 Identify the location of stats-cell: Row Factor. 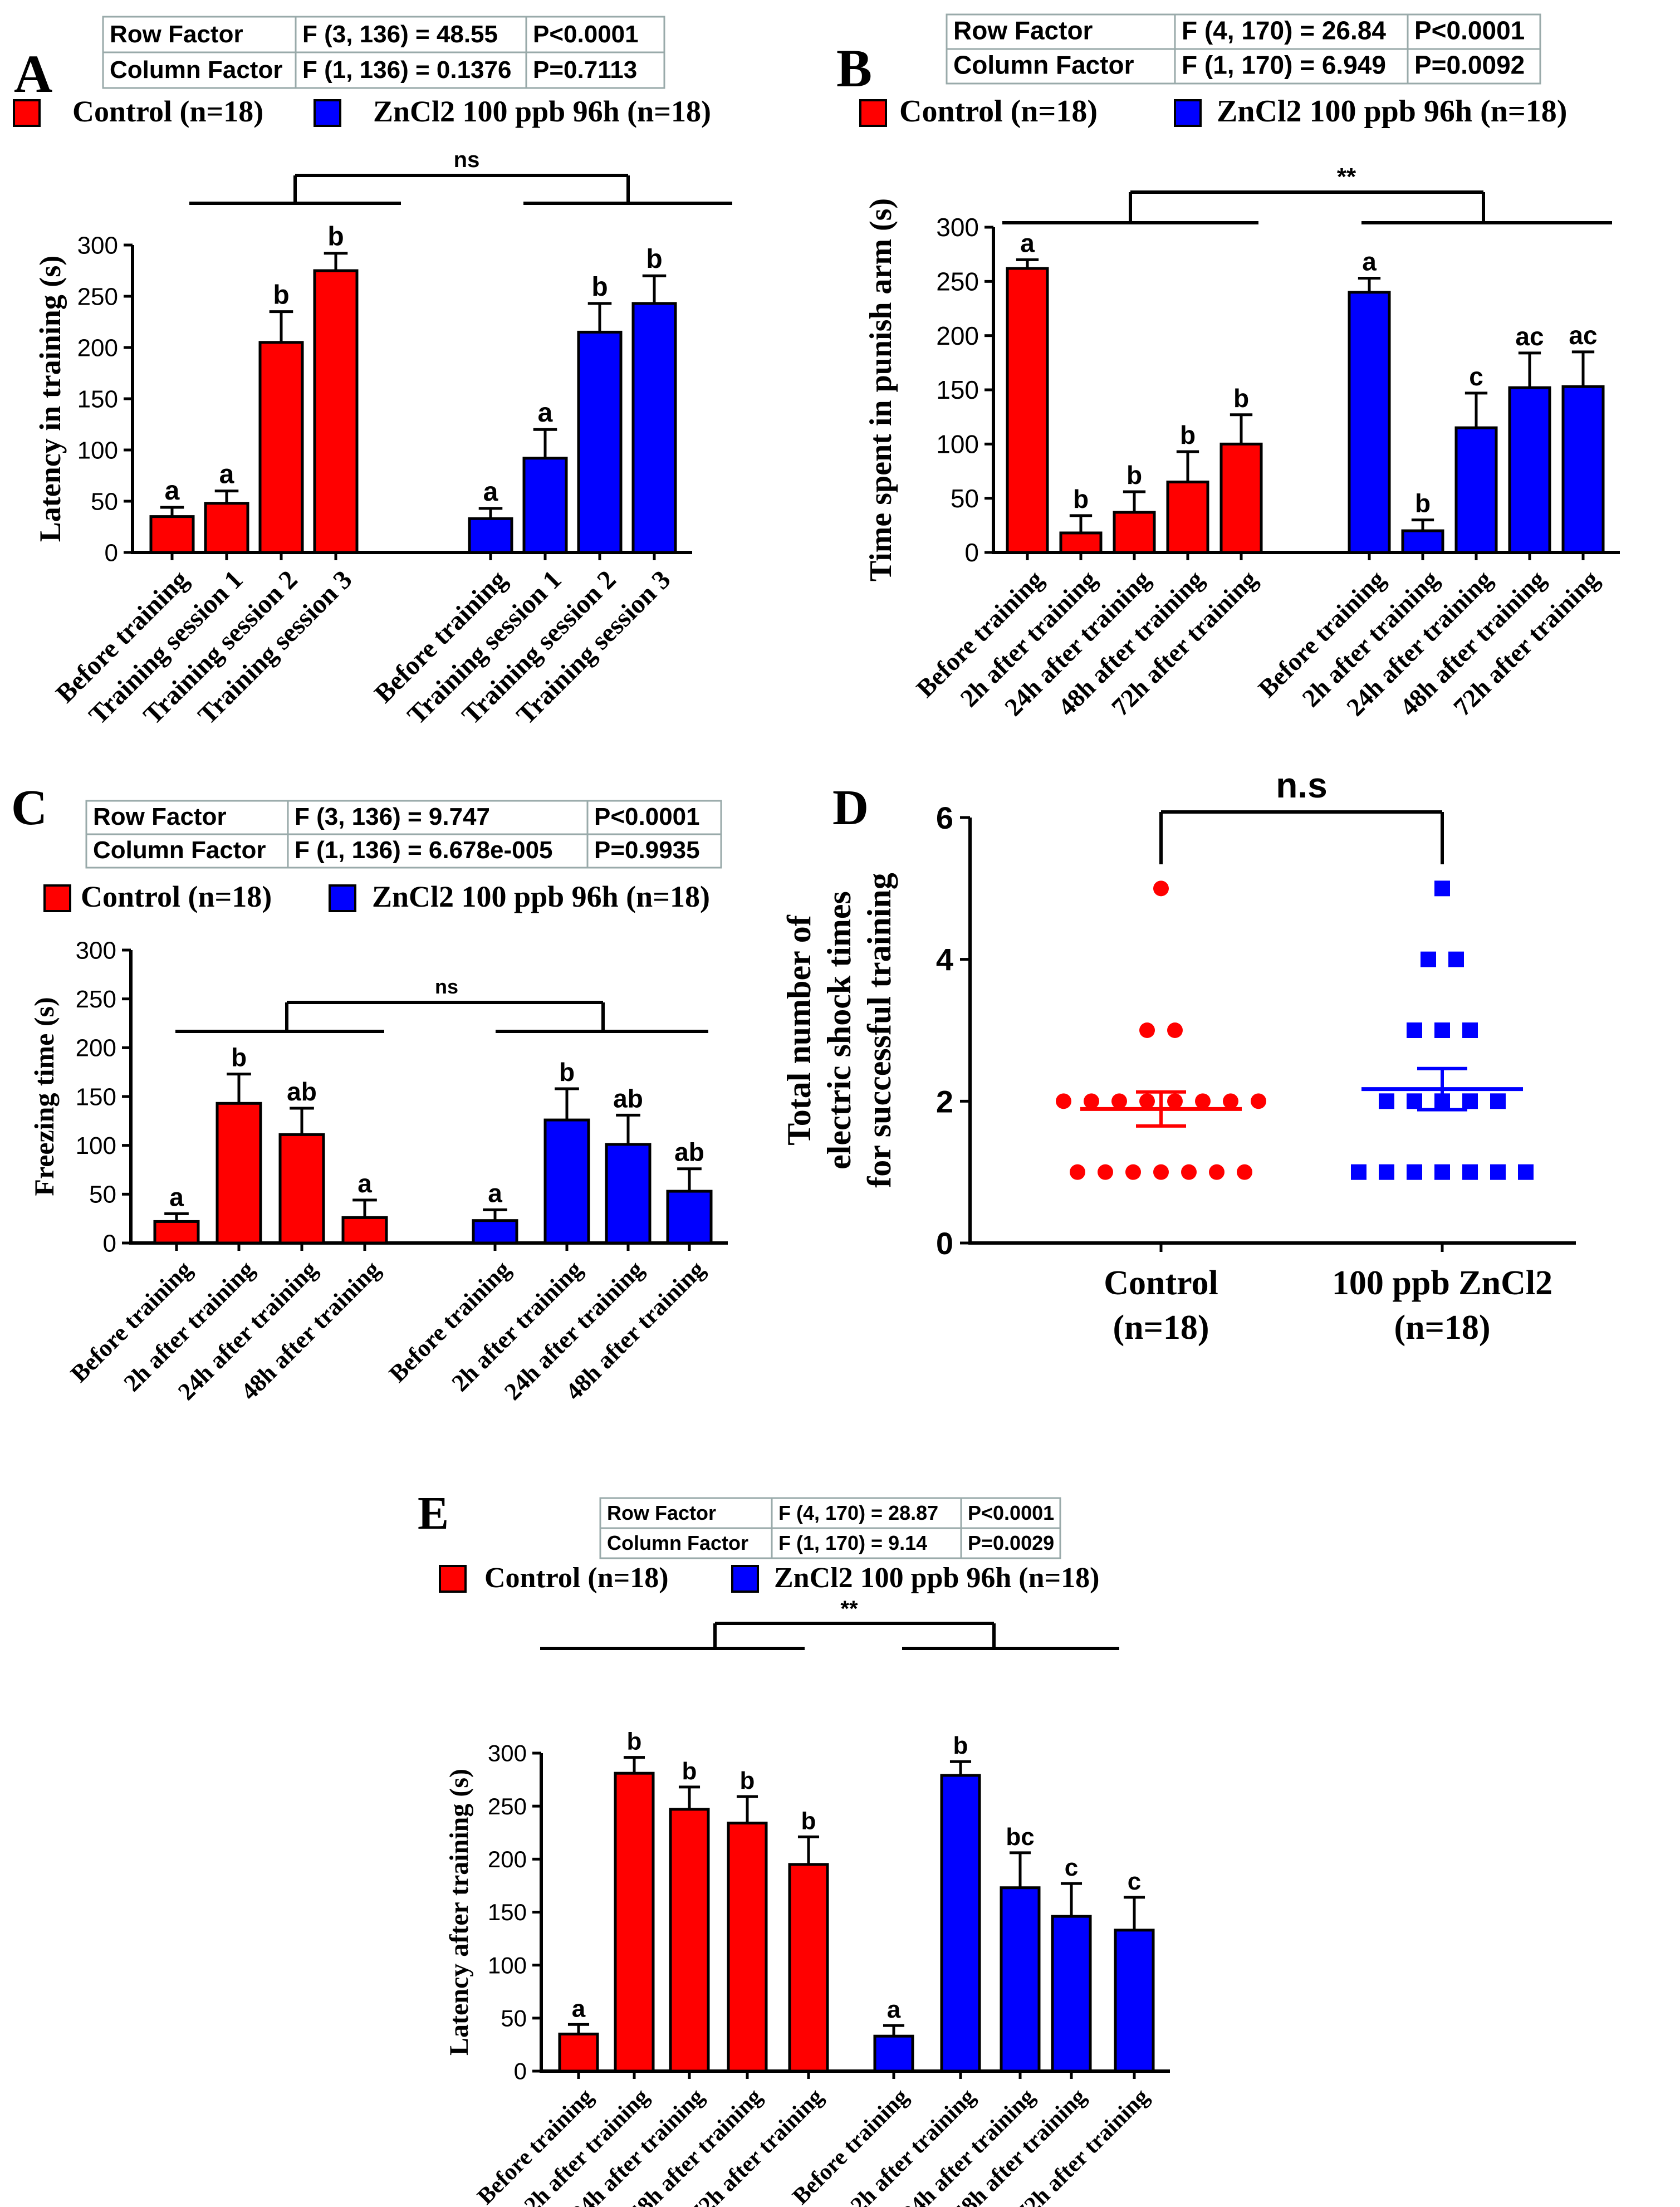
(176, 35).